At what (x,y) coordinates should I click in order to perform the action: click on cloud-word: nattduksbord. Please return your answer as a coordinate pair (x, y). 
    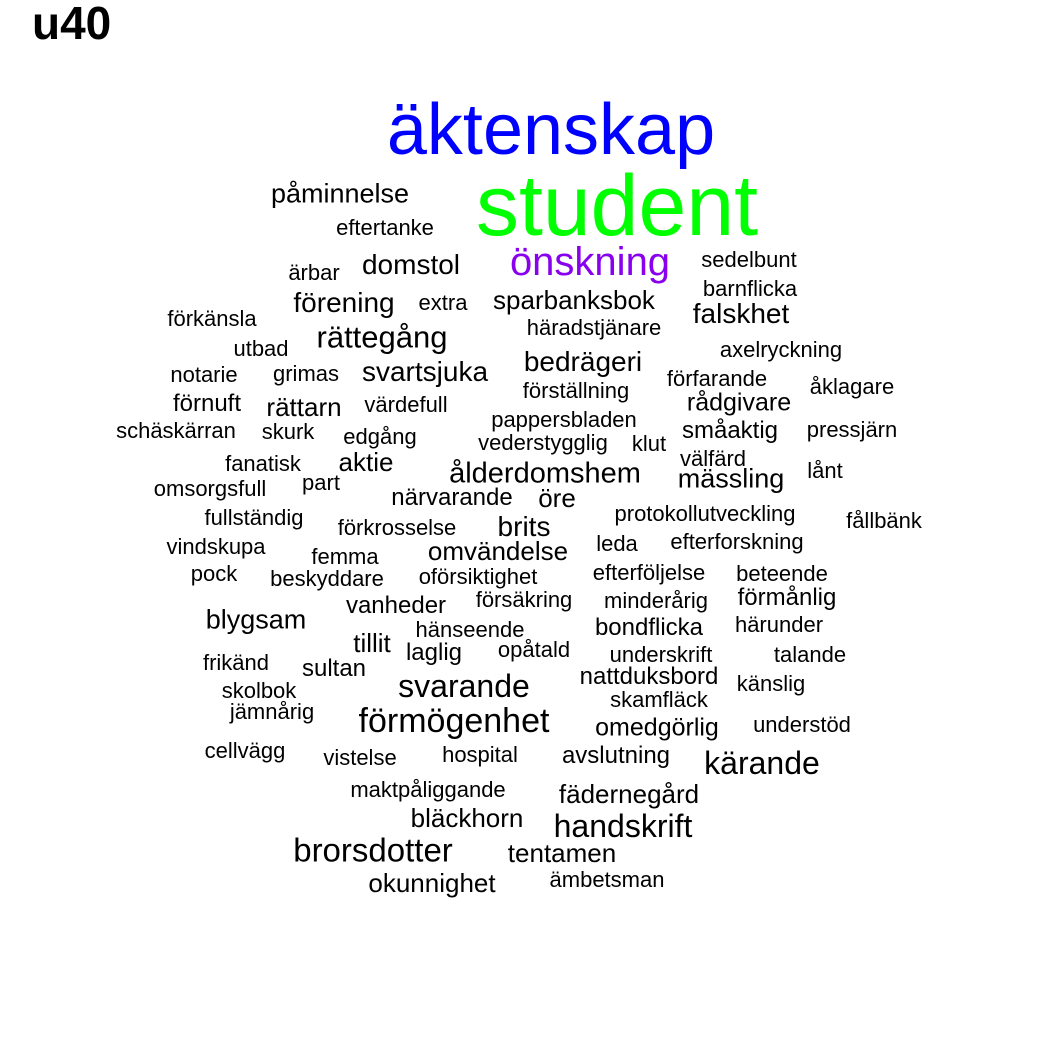
    Looking at the image, I should click on (649, 676).